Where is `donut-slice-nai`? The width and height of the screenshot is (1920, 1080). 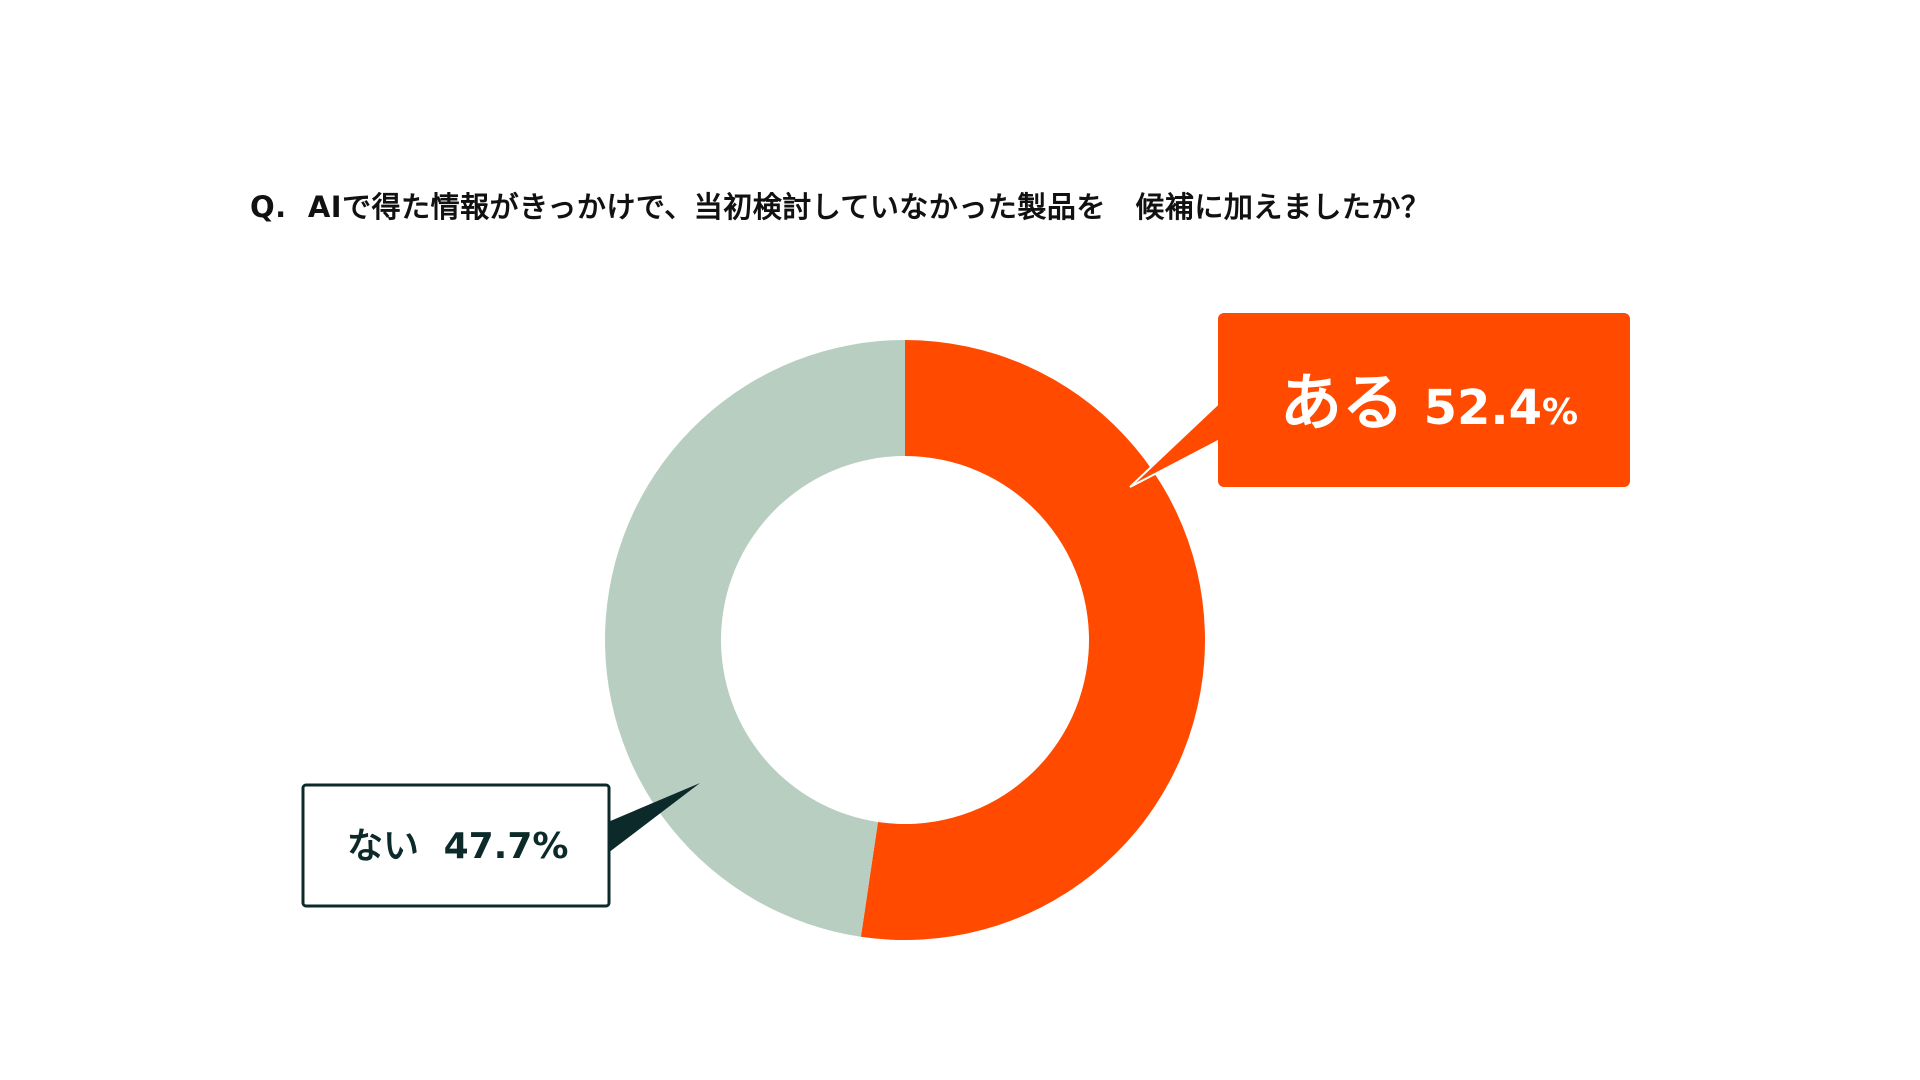 donut-slice-nai is located at coordinates (755, 638).